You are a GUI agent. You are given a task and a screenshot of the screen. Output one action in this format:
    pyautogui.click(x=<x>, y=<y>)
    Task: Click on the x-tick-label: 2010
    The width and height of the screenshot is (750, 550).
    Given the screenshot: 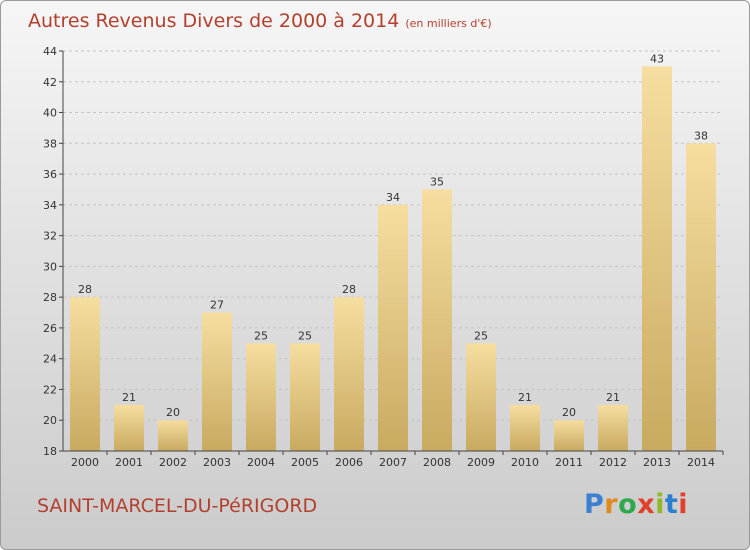 What is the action you would take?
    pyautogui.click(x=525, y=462)
    